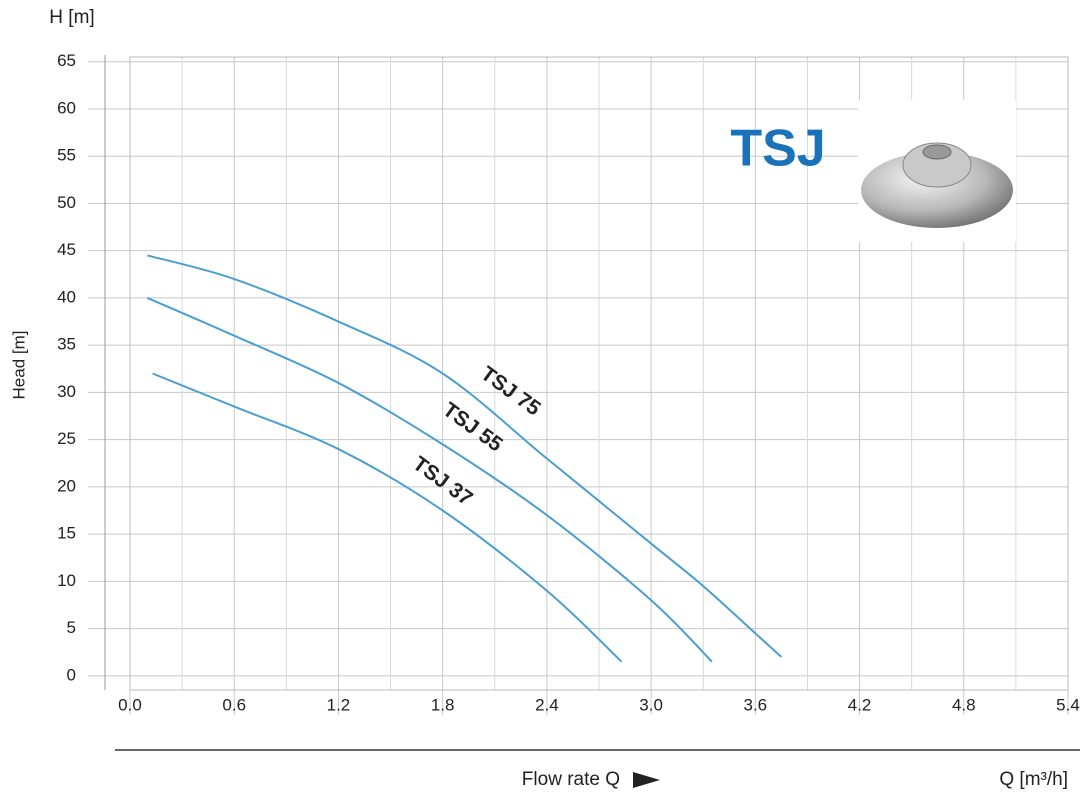 This screenshot has height=795, width=1083. I want to click on y-tick-label: 55, so click(66, 155).